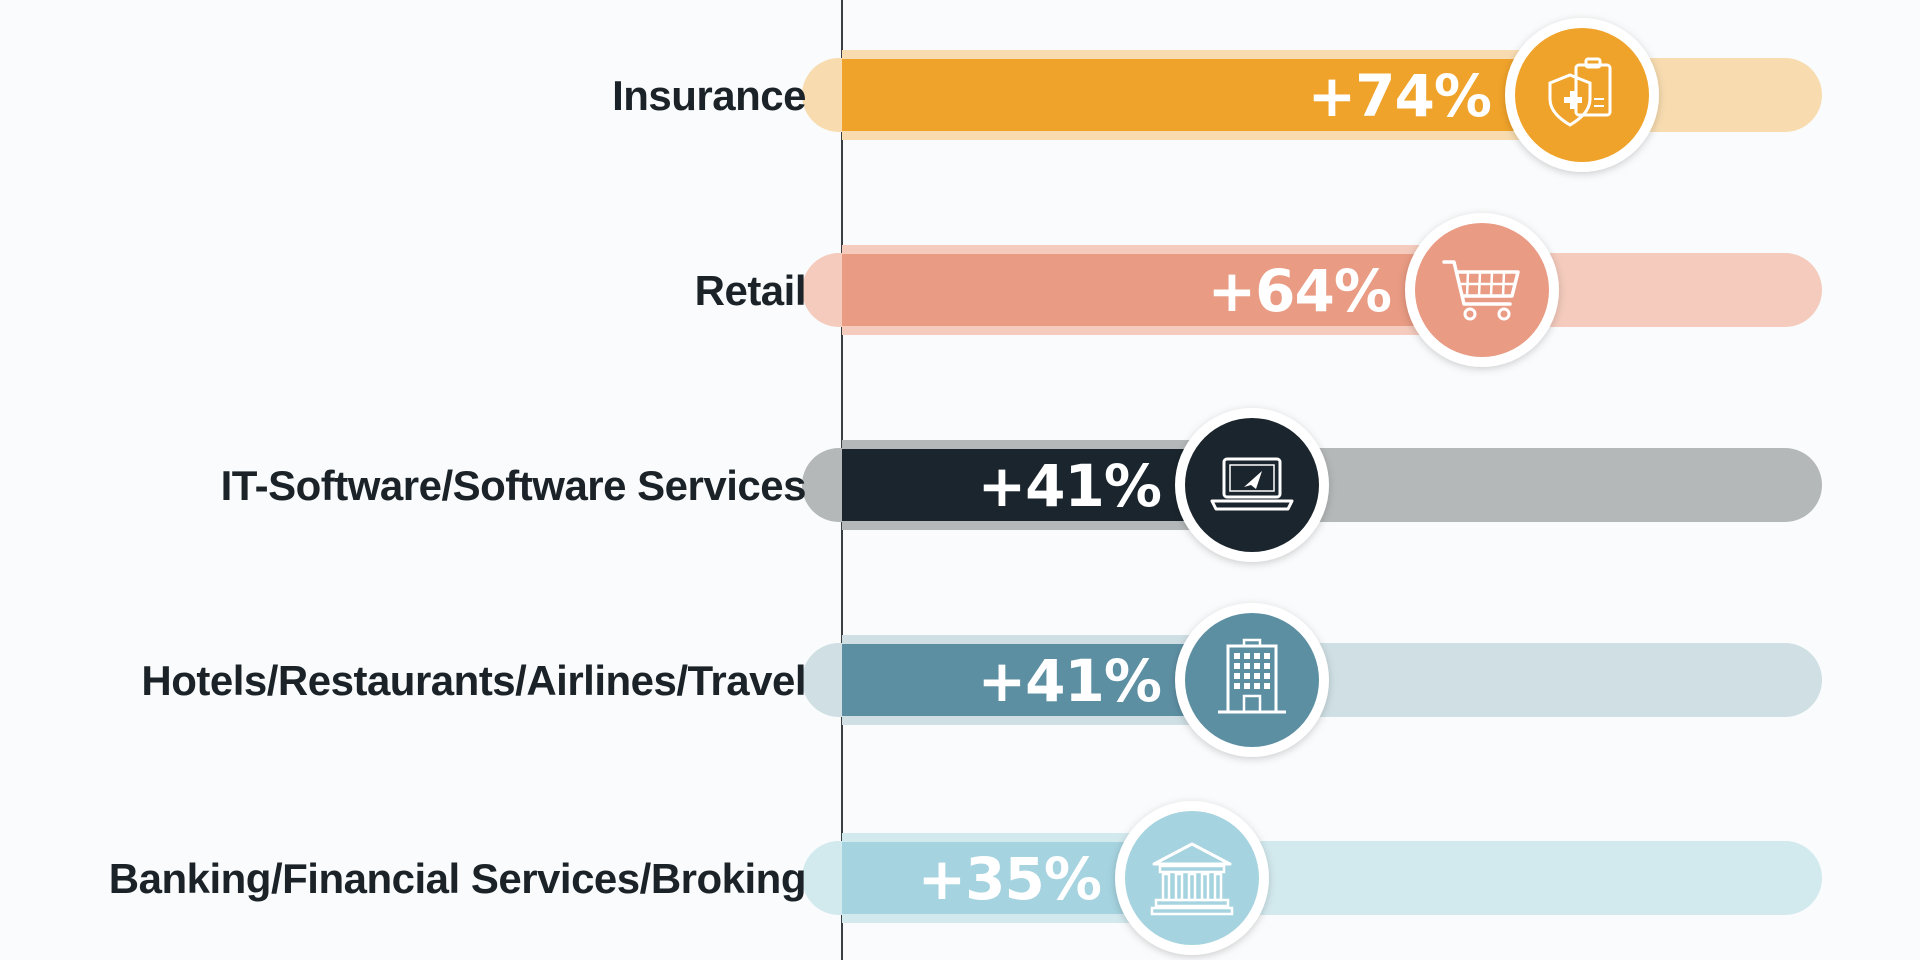  What do you see at coordinates (1580, 92) in the screenshot?
I see `shield-clipboard-icon` at bounding box center [1580, 92].